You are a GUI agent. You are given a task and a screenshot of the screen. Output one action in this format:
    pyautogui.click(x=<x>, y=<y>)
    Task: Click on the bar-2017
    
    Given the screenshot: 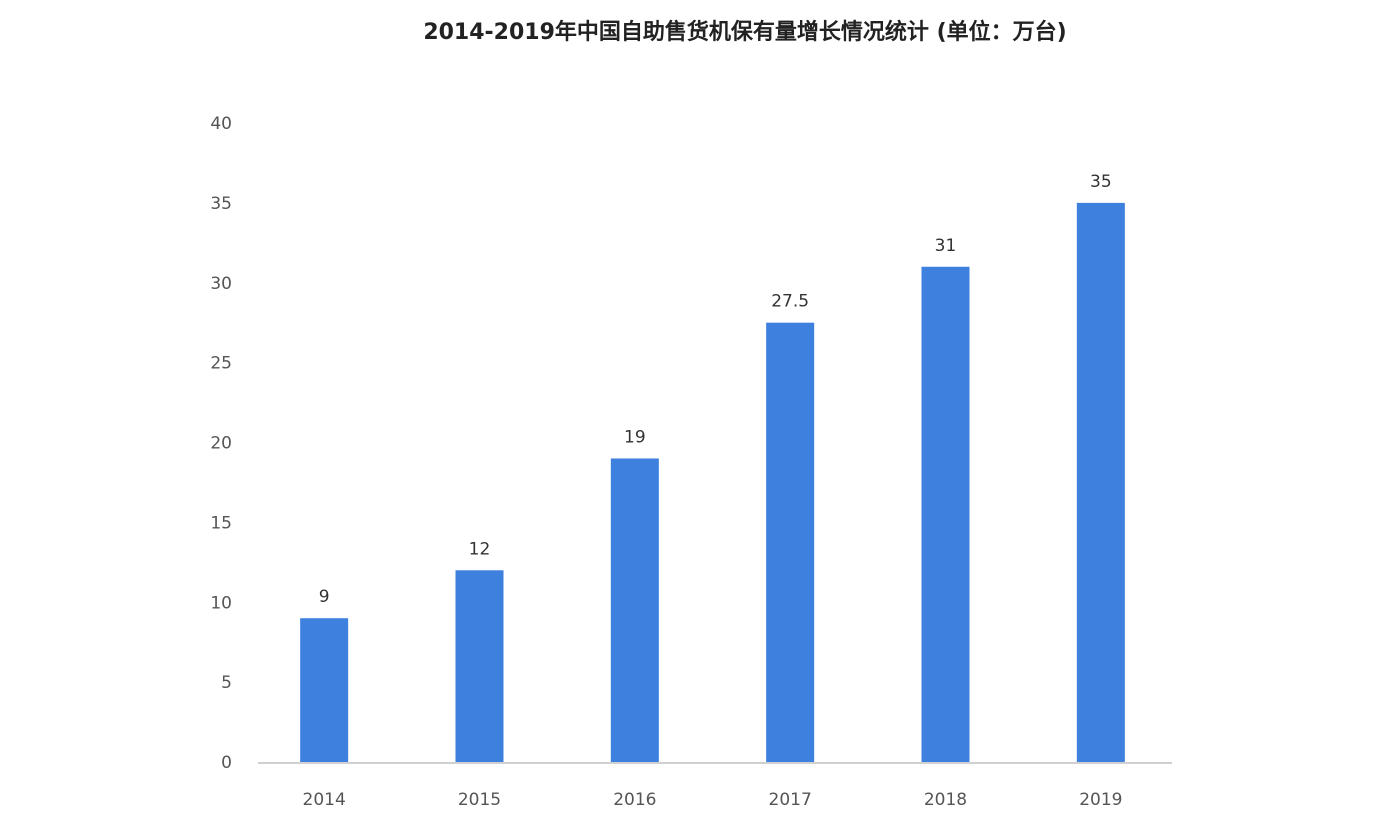 What is the action you would take?
    pyautogui.click(x=790, y=542)
    